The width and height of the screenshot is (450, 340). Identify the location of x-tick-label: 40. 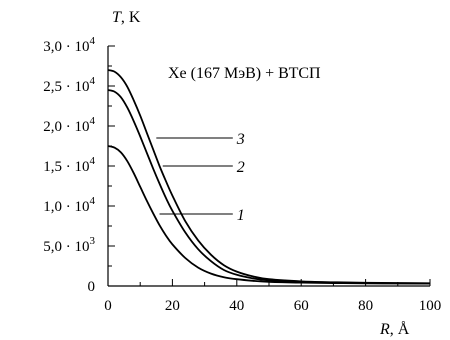
(236, 306).